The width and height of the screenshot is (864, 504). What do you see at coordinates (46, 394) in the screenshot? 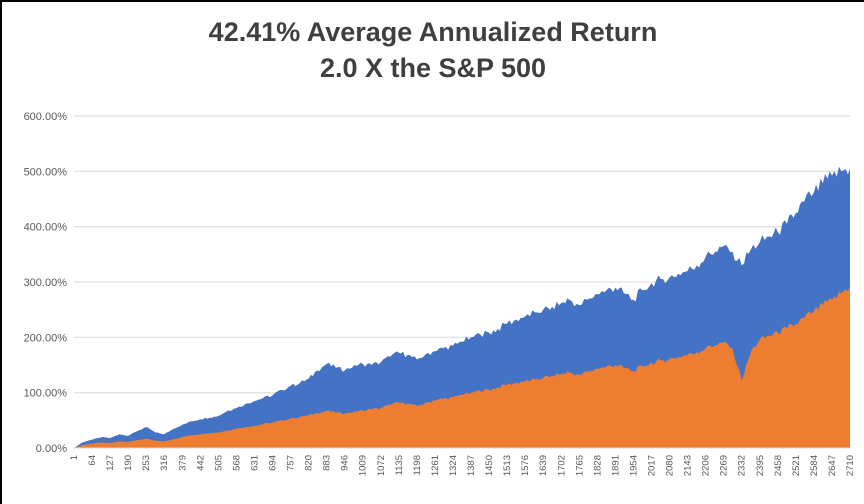
I see `y-axis-tick-label: 100.00%` at bounding box center [46, 394].